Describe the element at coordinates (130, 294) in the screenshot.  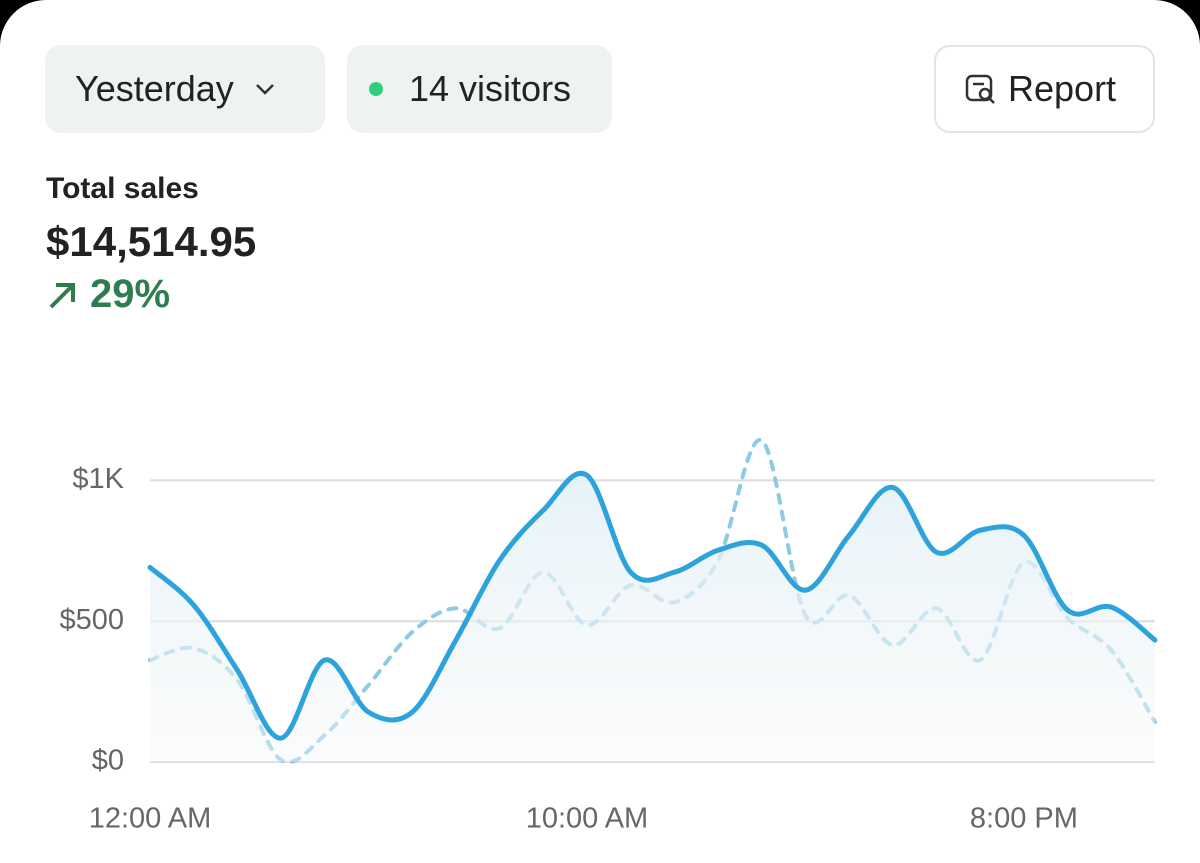
I see `change-value: 29%` at that location.